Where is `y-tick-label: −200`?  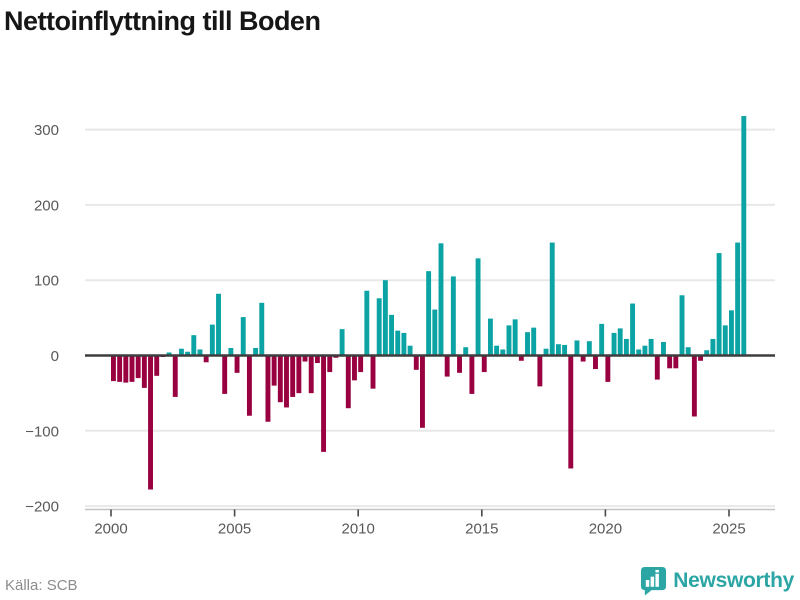 y-tick-label: −200 is located at coordinates (42, 507).